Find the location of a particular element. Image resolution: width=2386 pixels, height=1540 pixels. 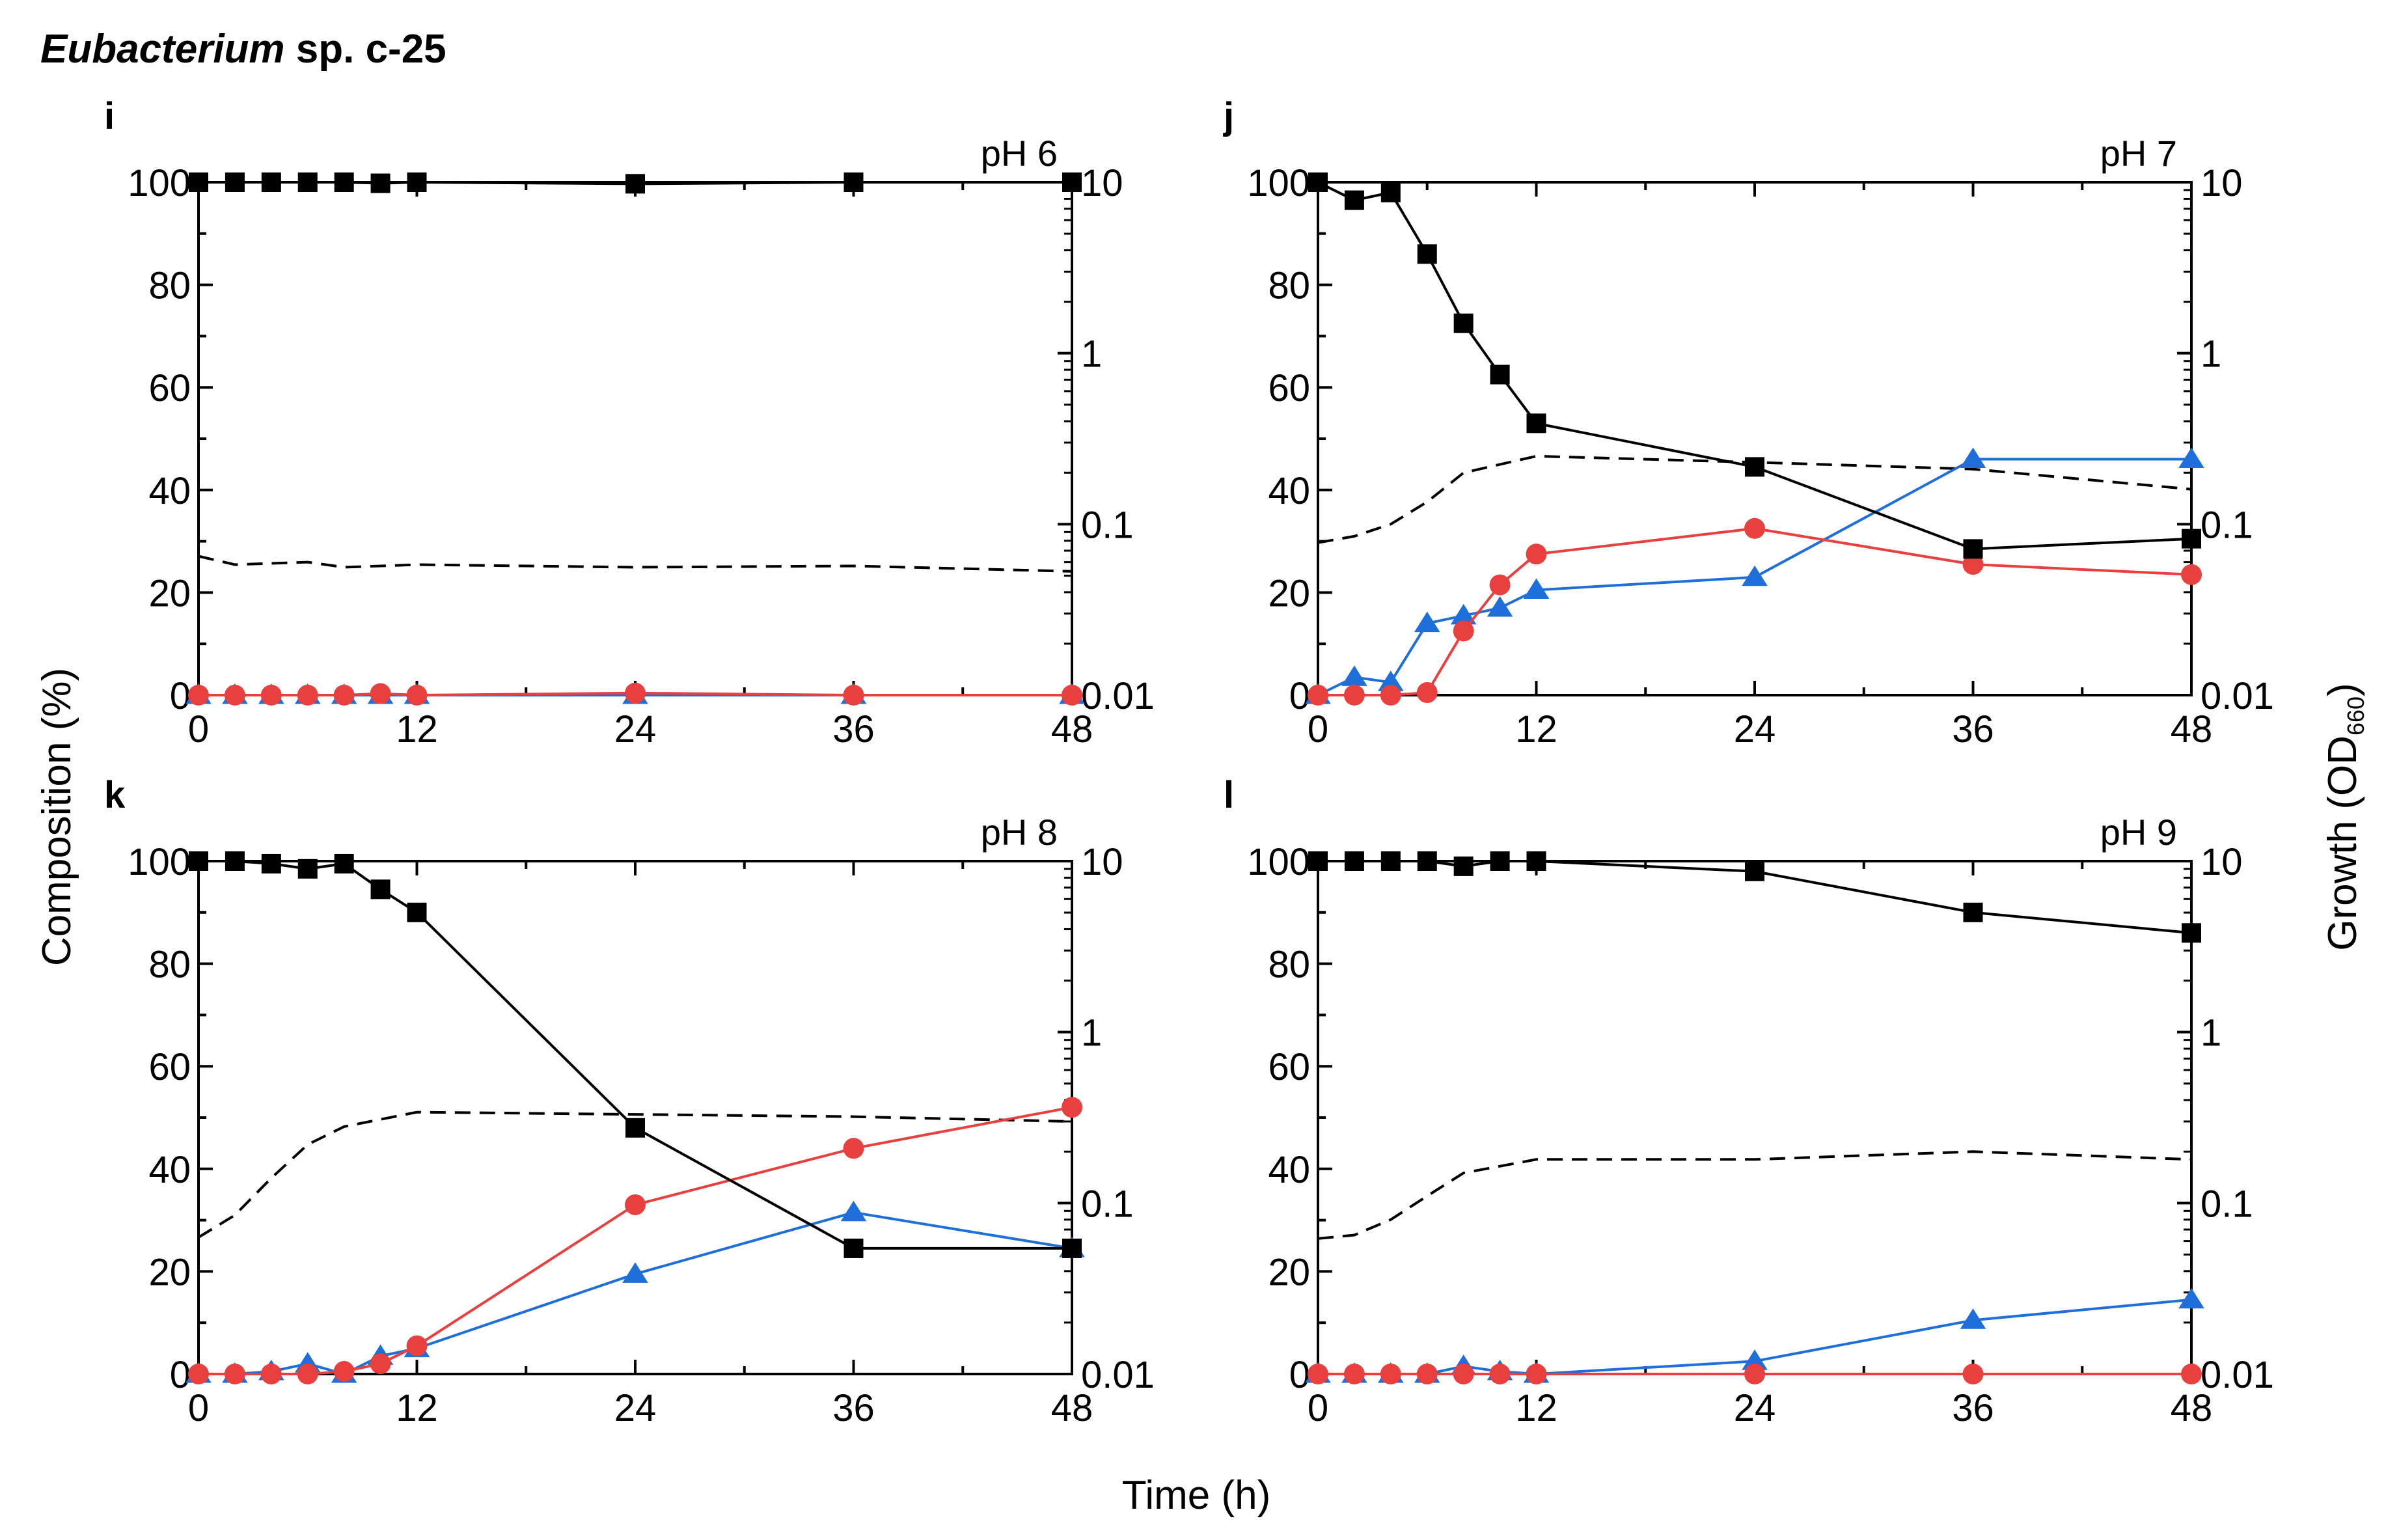

panel-letter: k is located at coordinates (115, 795).